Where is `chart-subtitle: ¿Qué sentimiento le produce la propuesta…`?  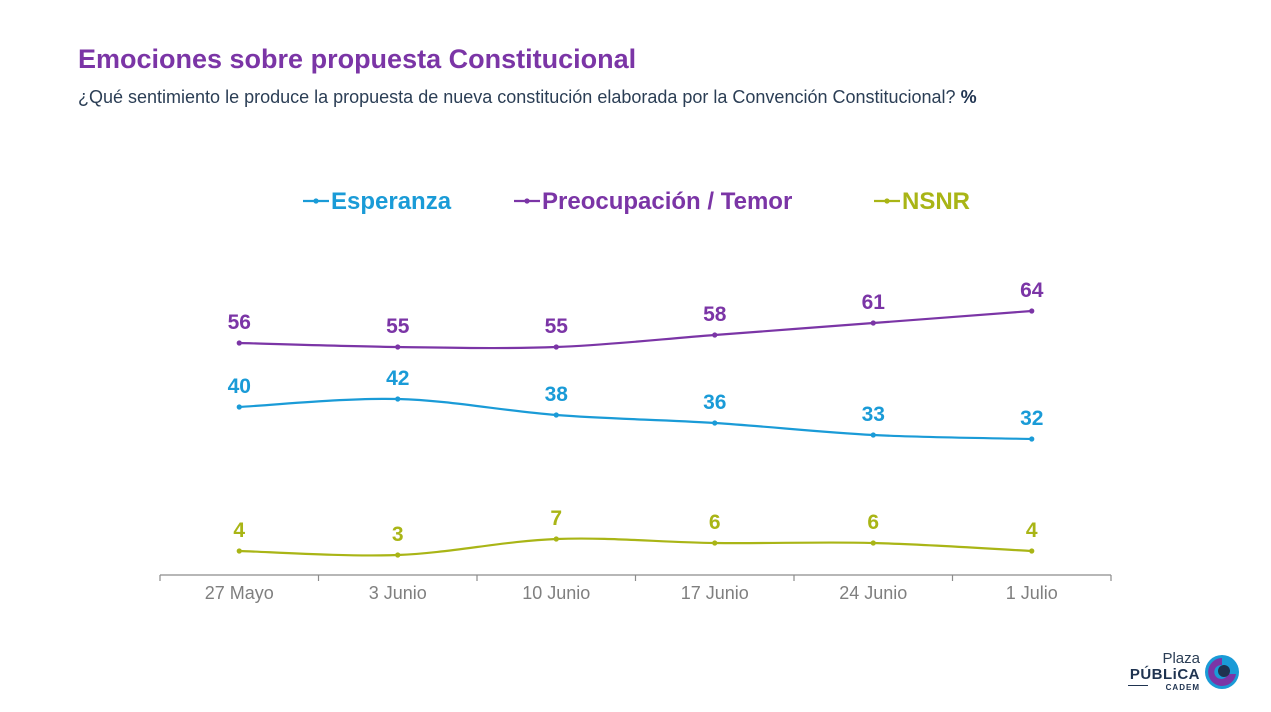 chart-subtitle: ¿Qué sentimiento le produce la propuesta… is located at coordinates (527, 97).